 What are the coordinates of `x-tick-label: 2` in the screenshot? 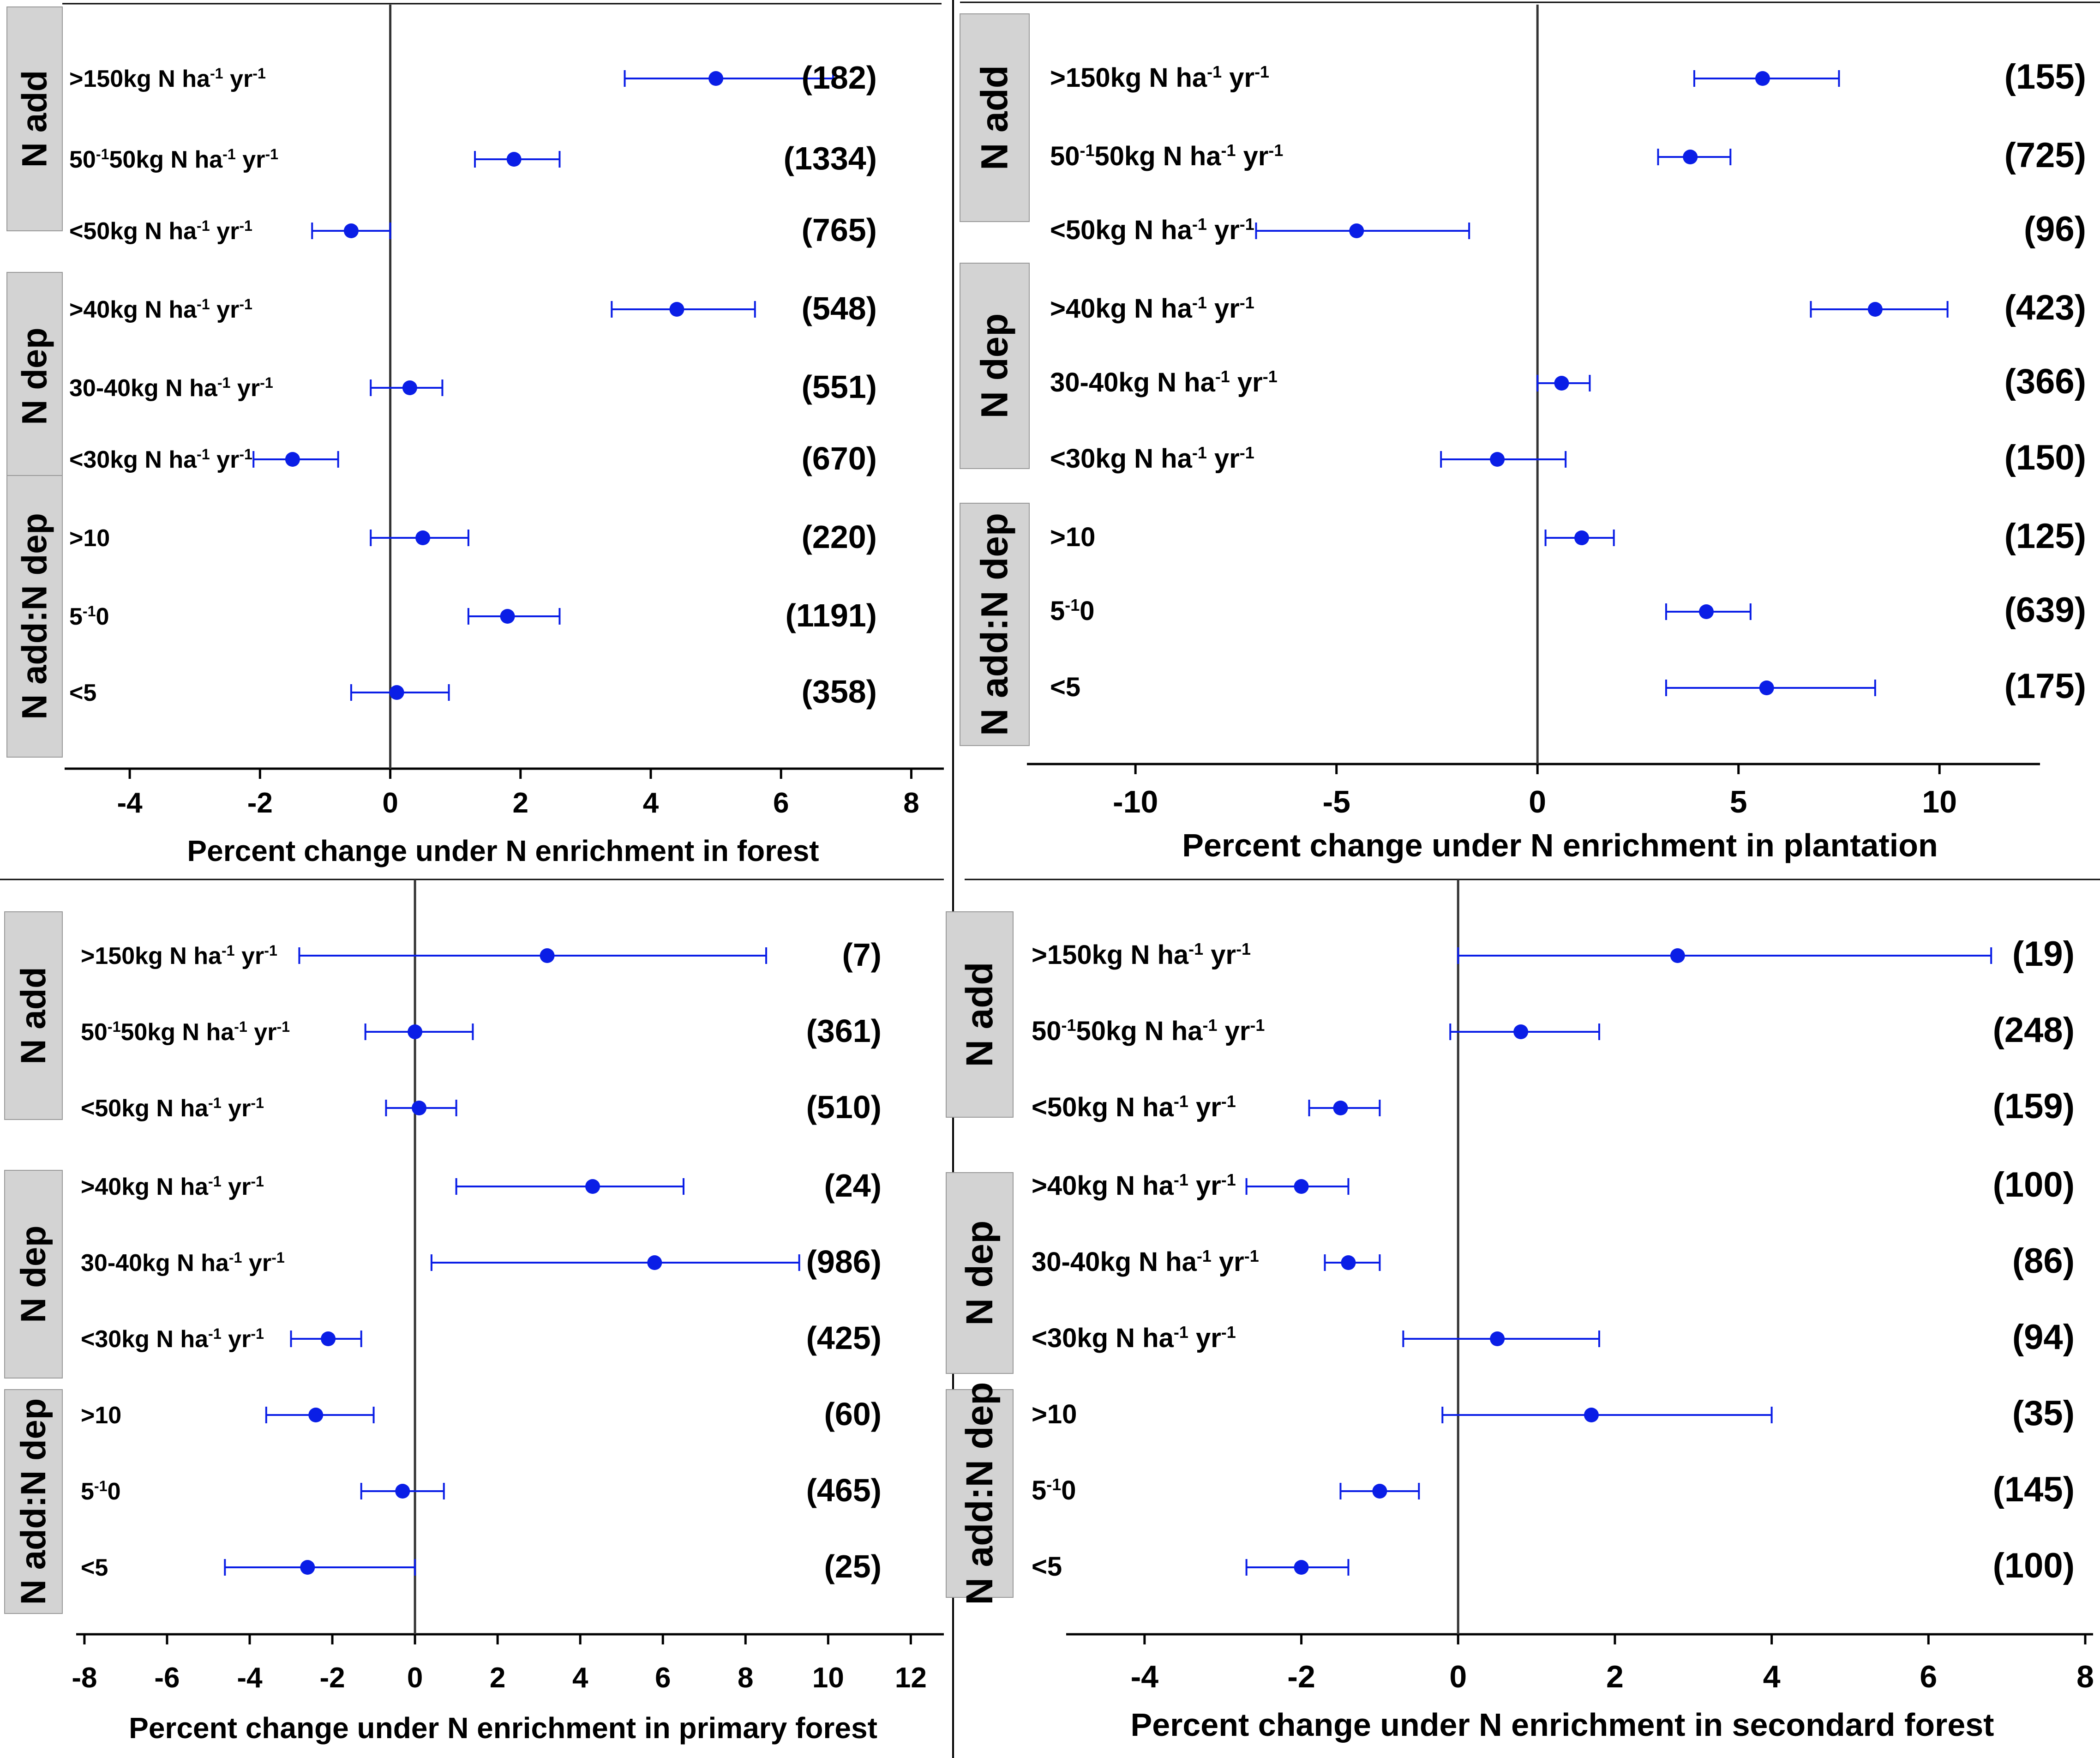 It's located at (497, 1678).